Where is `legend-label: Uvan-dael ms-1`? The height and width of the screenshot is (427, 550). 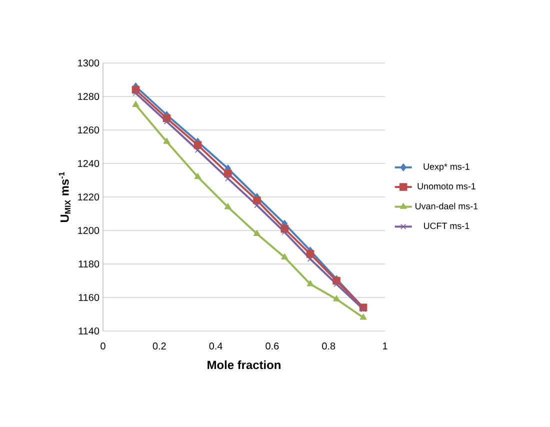 legend-label: Uvan-dael ms-1 is located at coordinates (447, 206).